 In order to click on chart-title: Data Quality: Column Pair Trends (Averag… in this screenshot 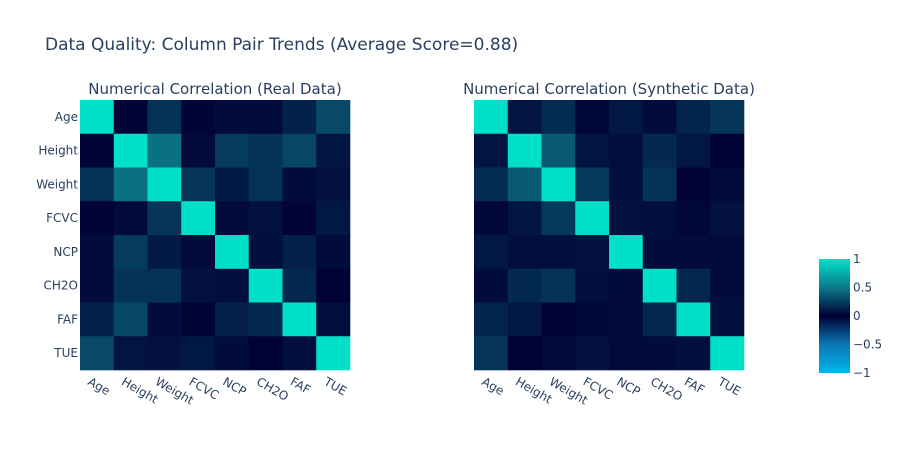, I will do `click(281, 45)`.